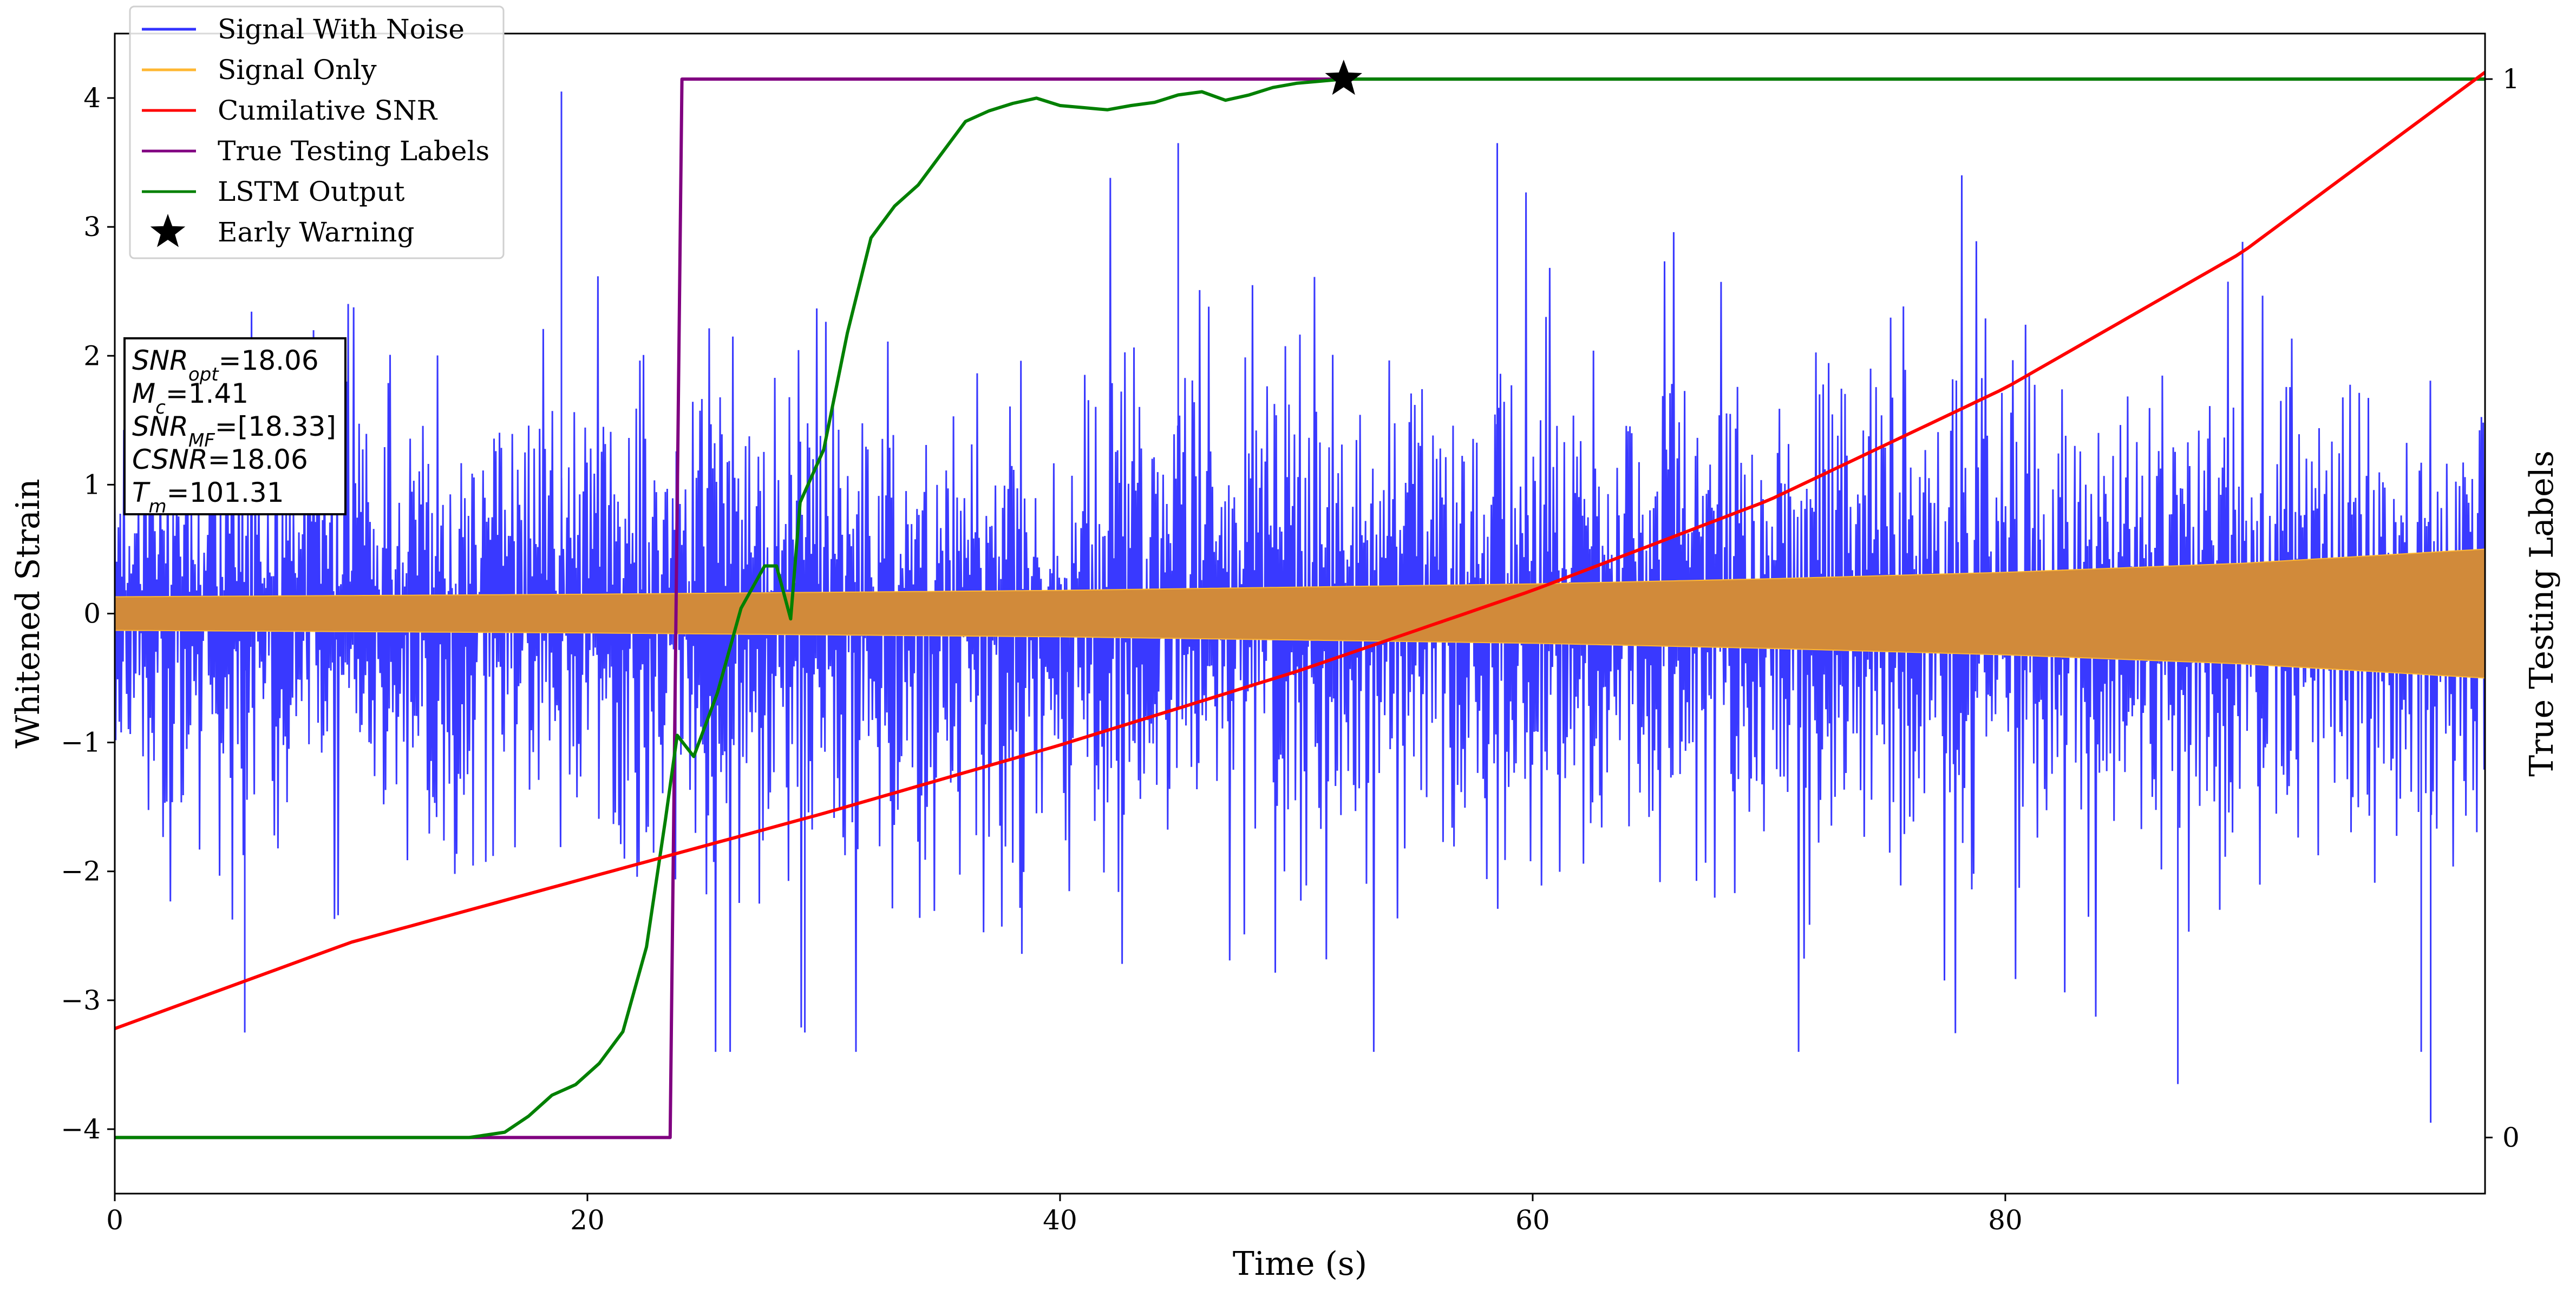 This screenshot has width=2576, height=1297. What do you see at coordinates (115, 1220) in the screenshot?
I see `x-tick-label: 0` at bounding box center [115, 1220].